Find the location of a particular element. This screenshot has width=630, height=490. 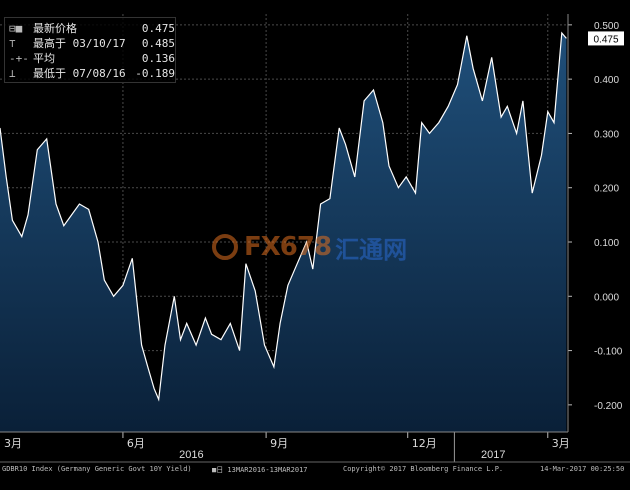

y-tick-label: -0.100 is located at coordinates (608, 352).